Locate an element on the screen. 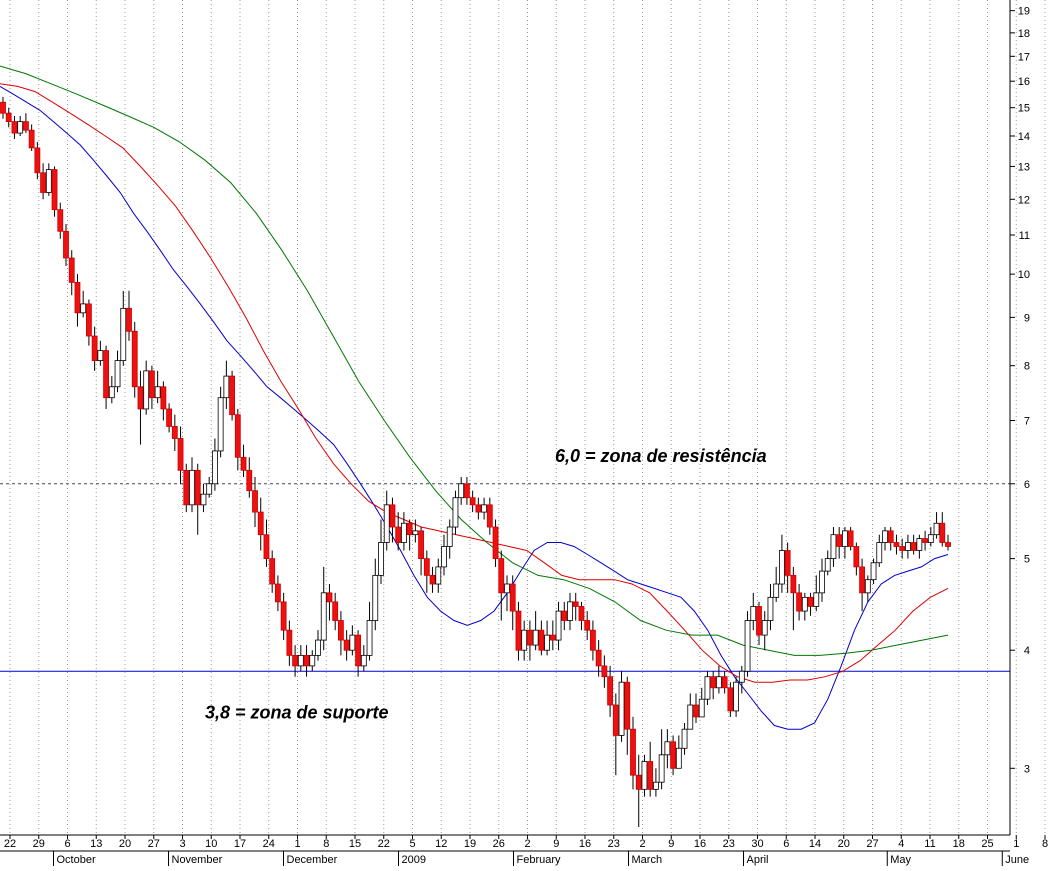 Image resolution: width=1062 pixels, height=871 pixels. x-tick-label: 15 is located at coordinates (355, 844).